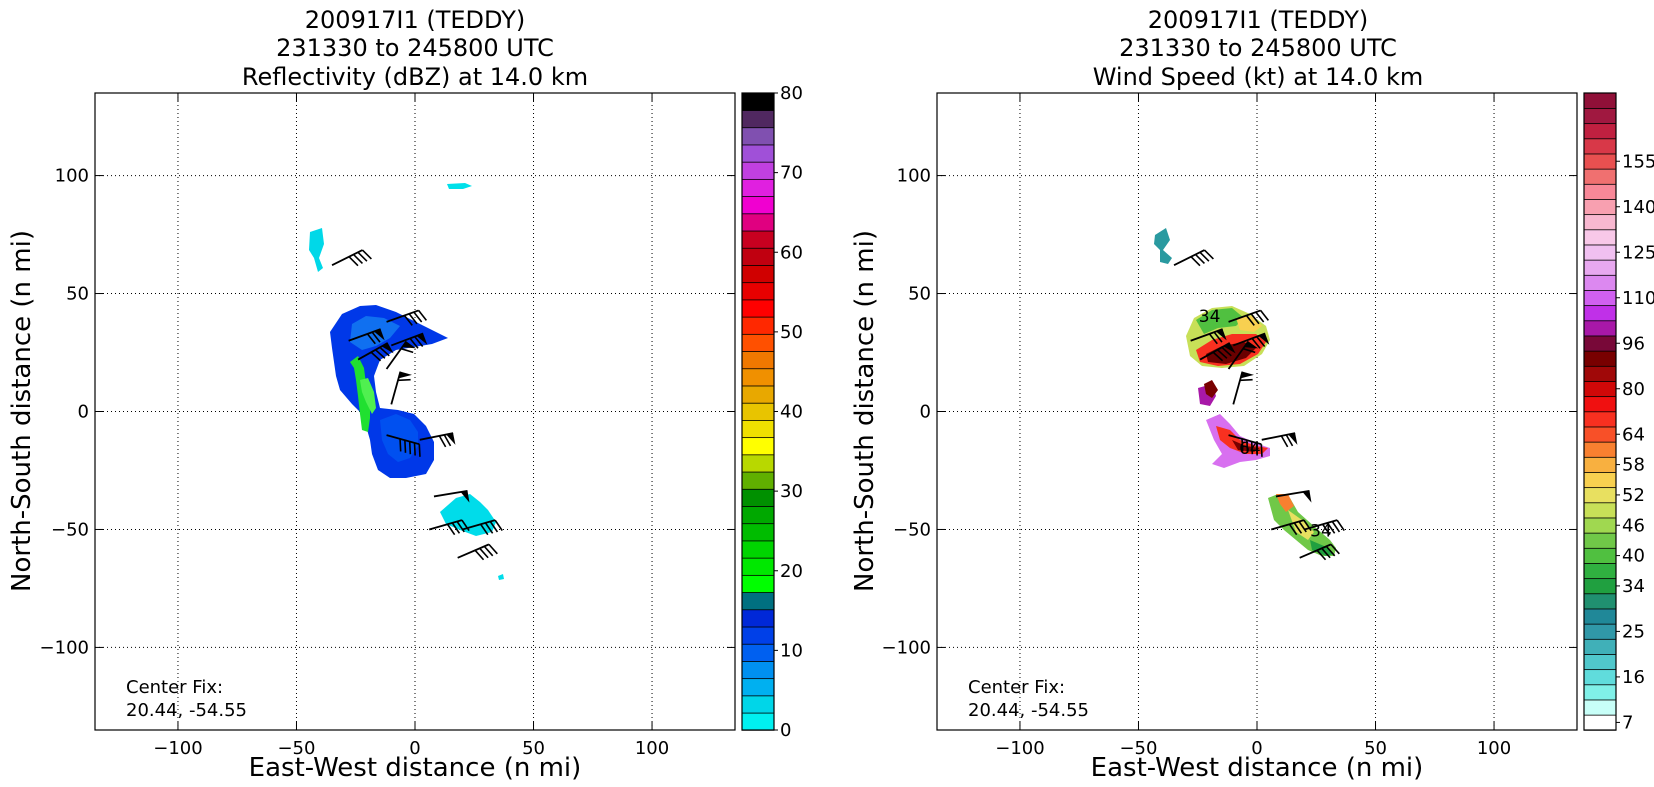  Describe the element at coordinates (1242, 440) in the screenshot. I see `ws-south-red` at that location.